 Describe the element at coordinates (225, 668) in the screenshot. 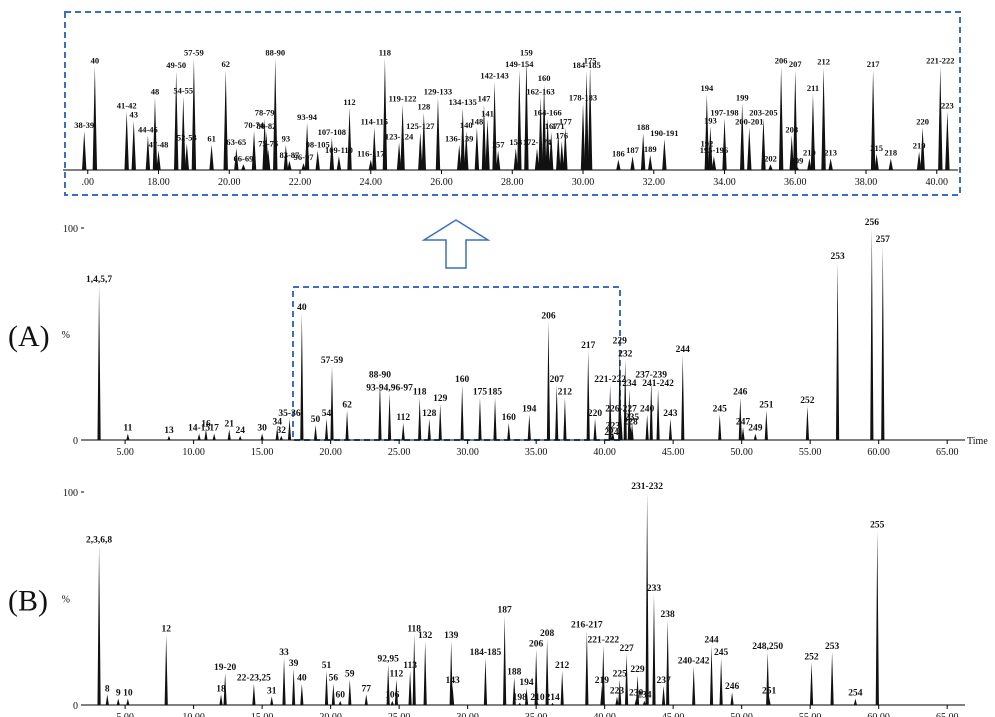

I see `peak-label: 19-20` at that location.